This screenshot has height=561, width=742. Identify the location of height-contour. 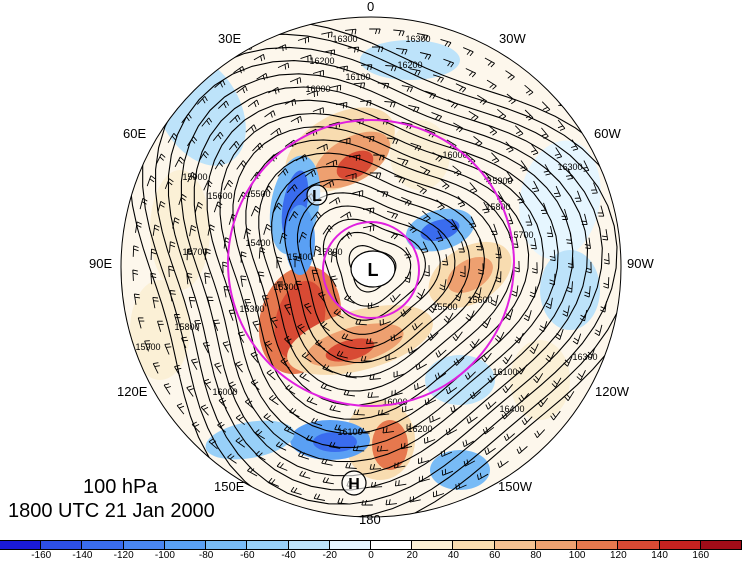
(373, 269).